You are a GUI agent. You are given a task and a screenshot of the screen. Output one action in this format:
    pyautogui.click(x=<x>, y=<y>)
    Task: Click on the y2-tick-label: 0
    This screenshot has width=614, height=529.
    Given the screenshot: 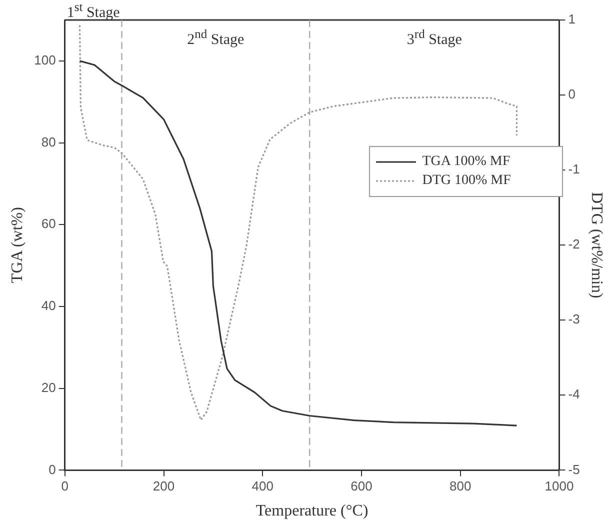 What is the action you would take?
    pyautogui.click(x=572, y=94)
    